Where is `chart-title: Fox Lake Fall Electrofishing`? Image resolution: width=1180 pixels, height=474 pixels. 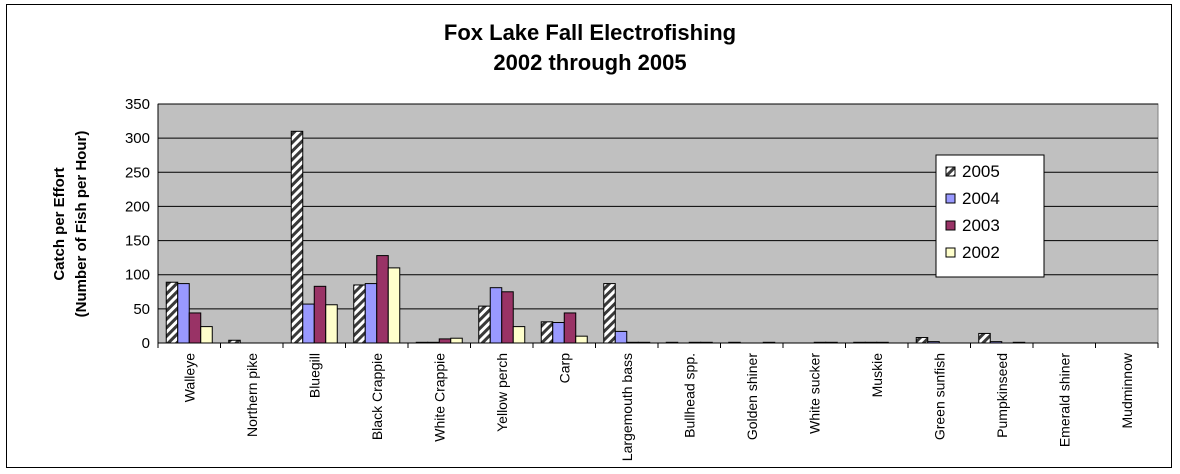
chart-title: Fox Lake Fall Electrofishing is located at coordinates (590, 32).